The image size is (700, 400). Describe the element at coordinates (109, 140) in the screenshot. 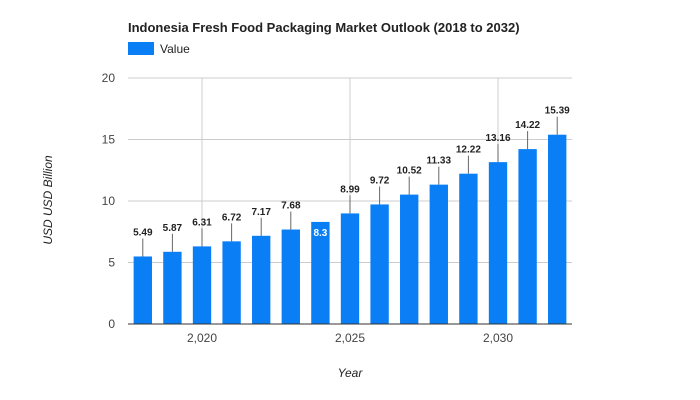

I see `y-tick-label: 15` at that location.